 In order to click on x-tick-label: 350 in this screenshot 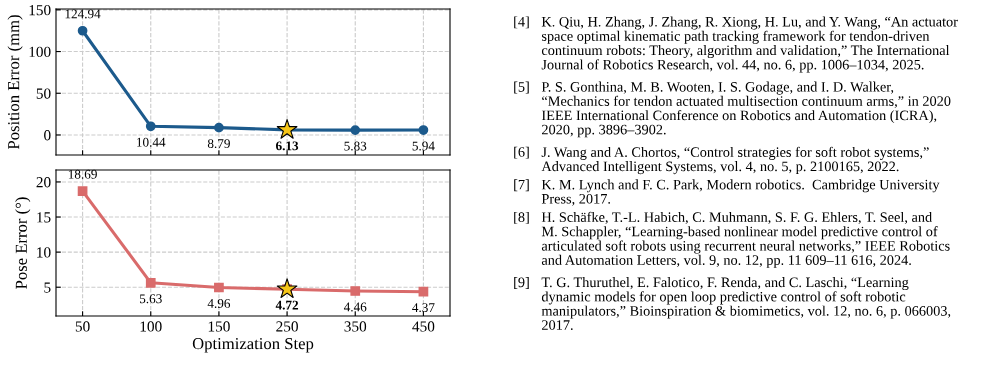, I will do `click(355, 326)`.